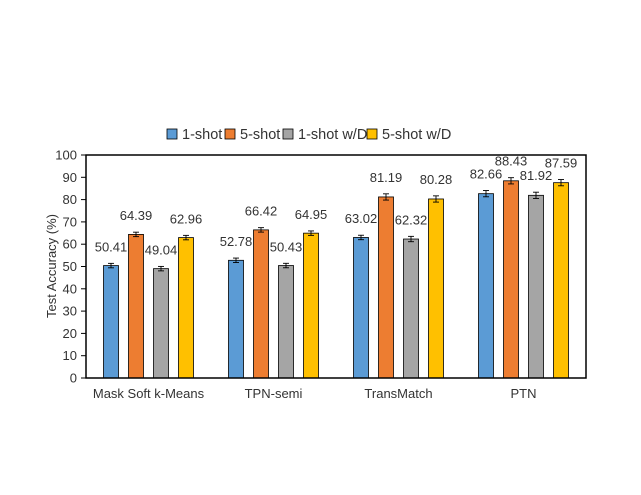 The height and width of the screenshot is (495, 641). What do you see at coordinates (186, 218) in the screenshot?
I see `data-label: 62.96` at bounding box center [186, 218].